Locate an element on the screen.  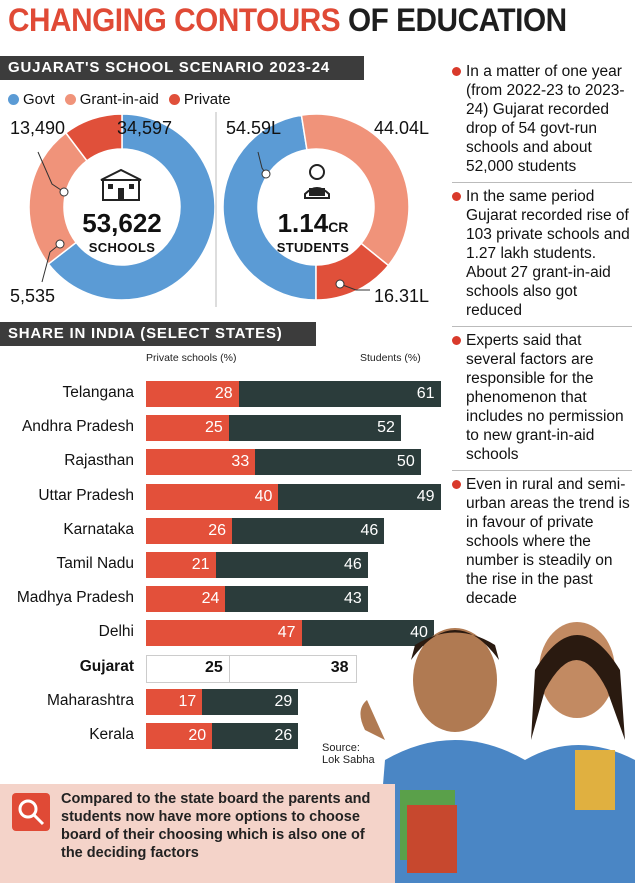
marker-schools-grant is located at coordinates (64, 192).